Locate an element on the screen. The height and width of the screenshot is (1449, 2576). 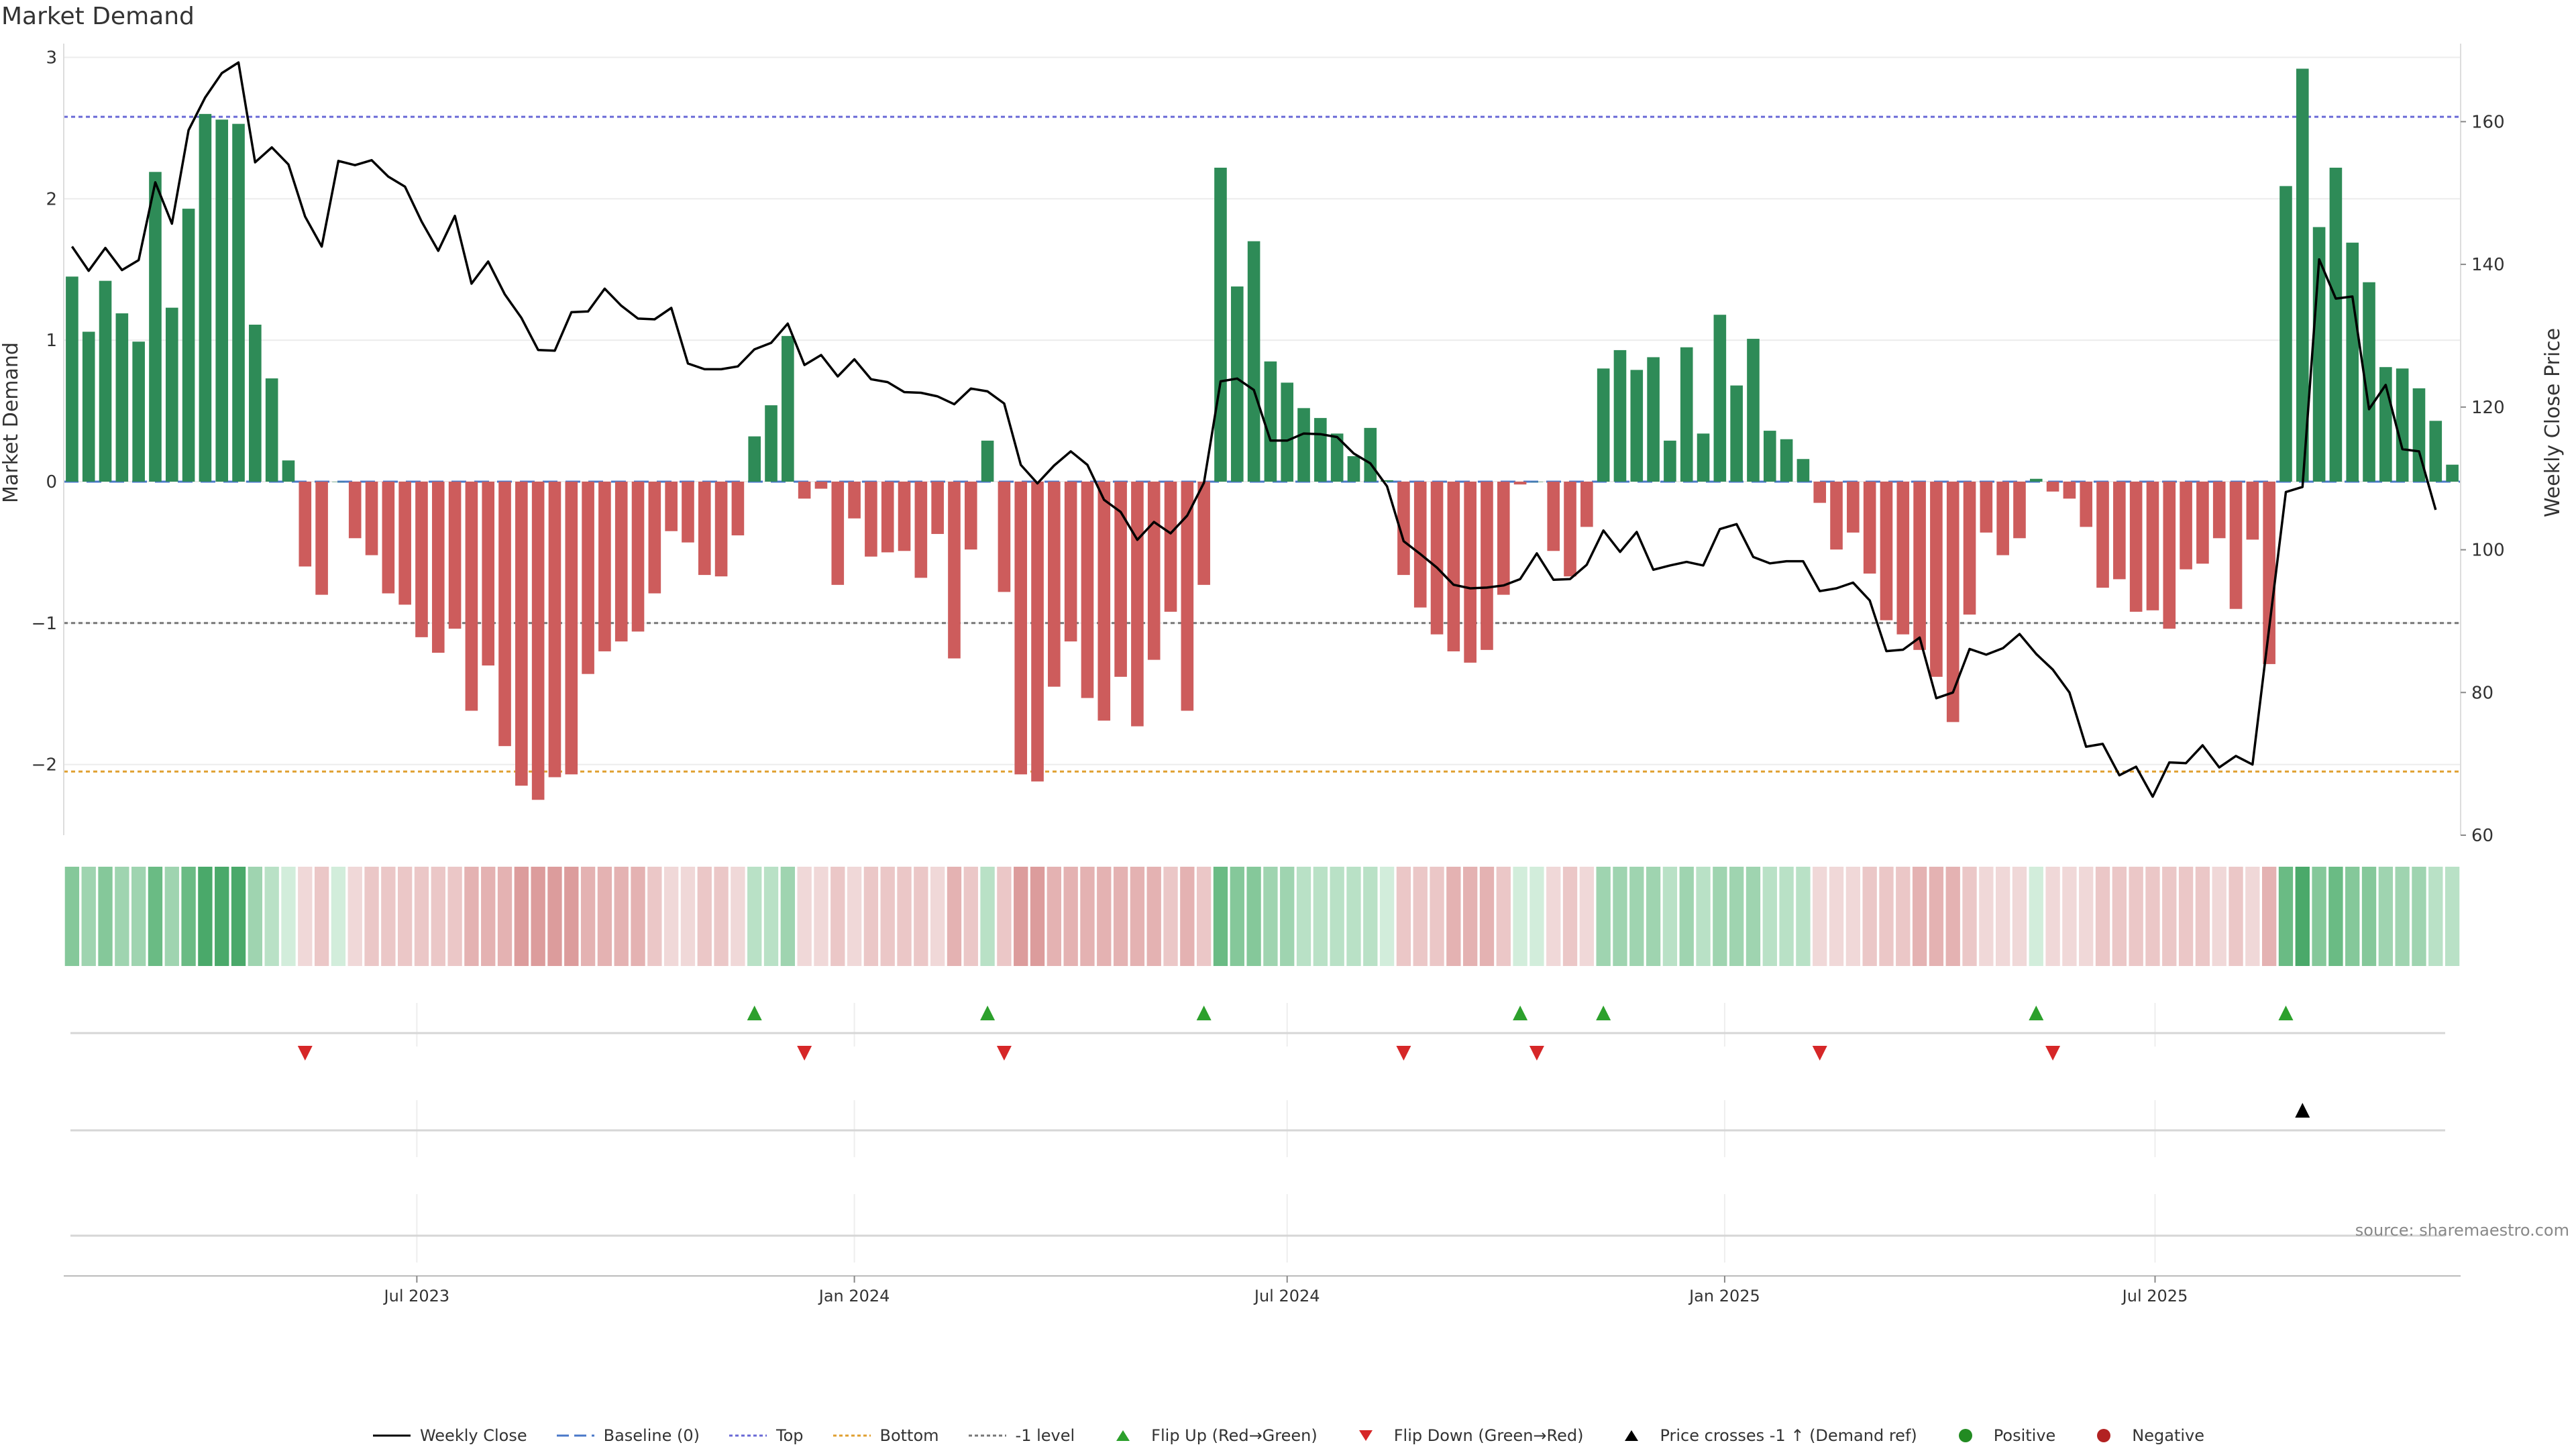
legend-label: Baseline (0) is located at coordinates (651, 1435).